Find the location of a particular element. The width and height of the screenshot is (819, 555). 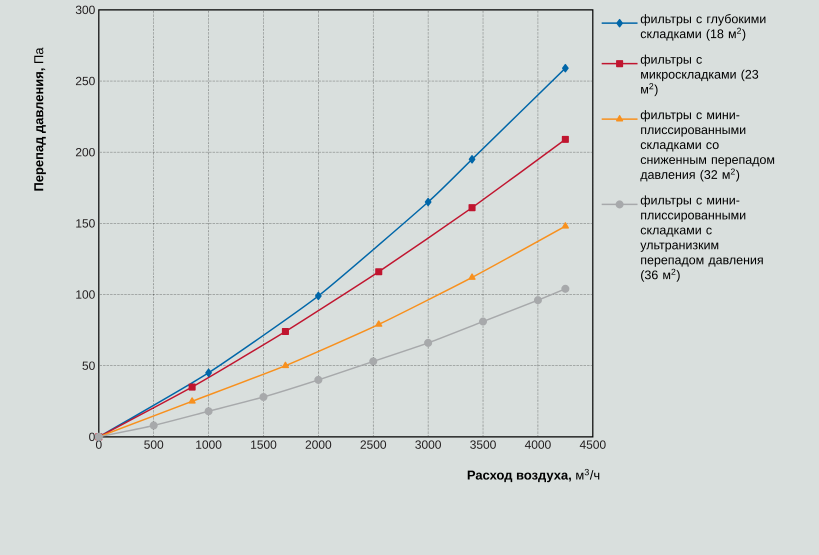

y-axis-title: Перепад давления, Па is located at coordinates (40, 119).